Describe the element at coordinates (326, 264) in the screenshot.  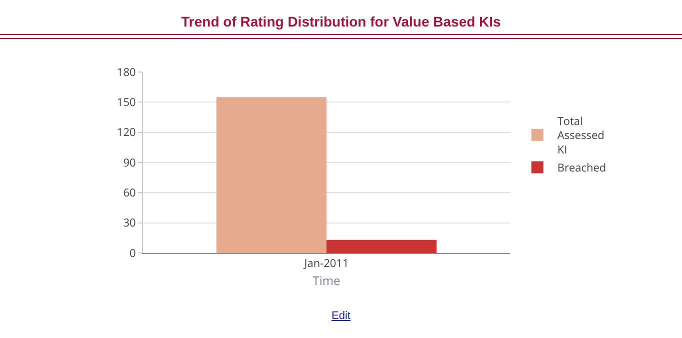
I see `x-tick-label: Jan-2011` at that location.